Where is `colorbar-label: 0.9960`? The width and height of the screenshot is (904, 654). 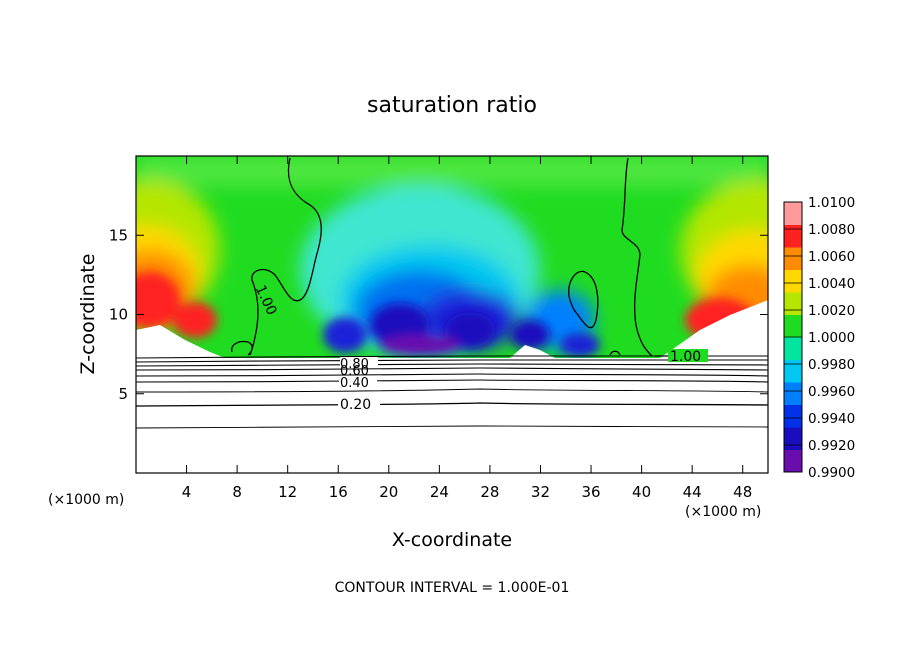
colorbar-label: 0.9960 is located at coordinates (831, 392).